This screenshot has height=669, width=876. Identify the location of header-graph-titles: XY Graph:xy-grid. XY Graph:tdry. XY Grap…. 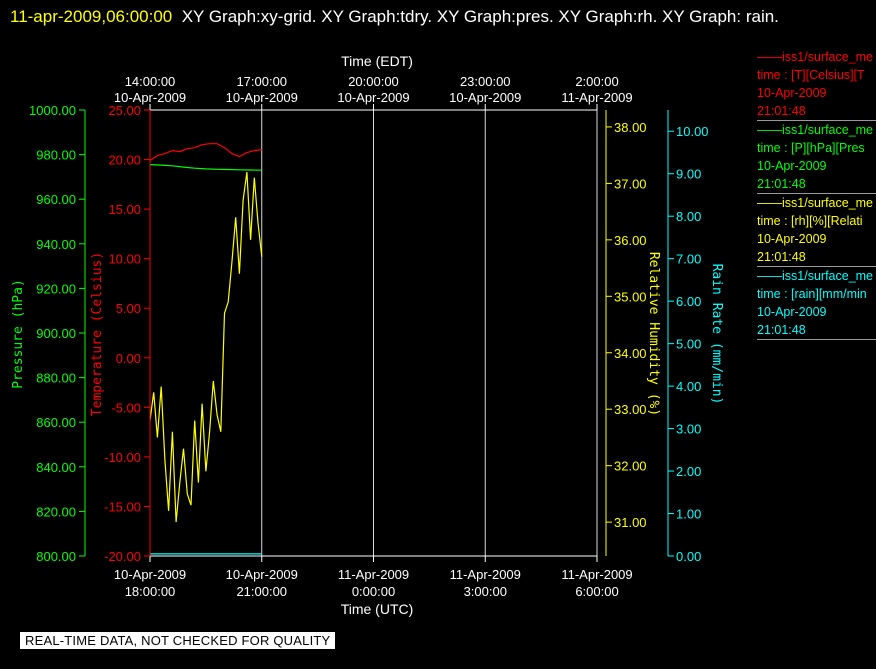
(480, 16).